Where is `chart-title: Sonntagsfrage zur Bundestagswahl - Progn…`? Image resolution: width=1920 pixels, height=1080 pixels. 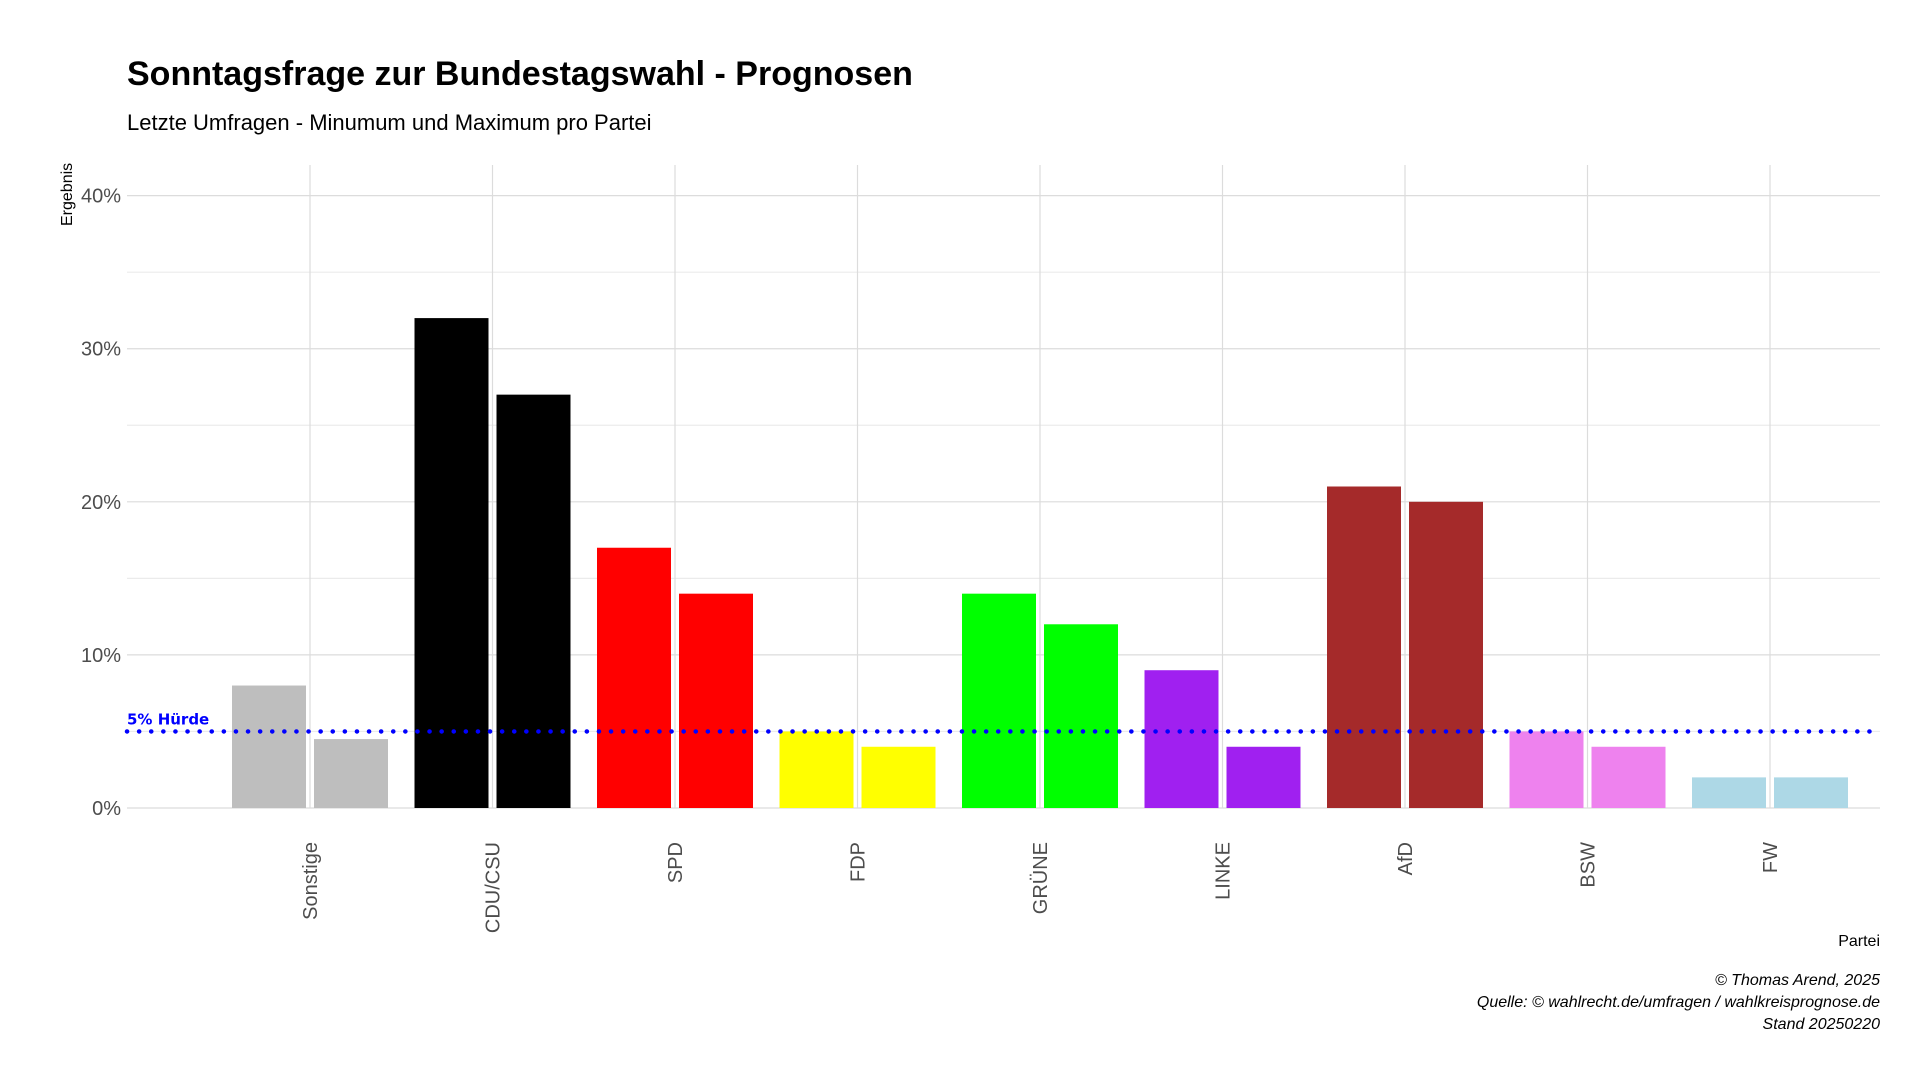
chart-title: Sonntagsfrage zur Bundestagswahl - Progn… is located at coordinates (520, 74).